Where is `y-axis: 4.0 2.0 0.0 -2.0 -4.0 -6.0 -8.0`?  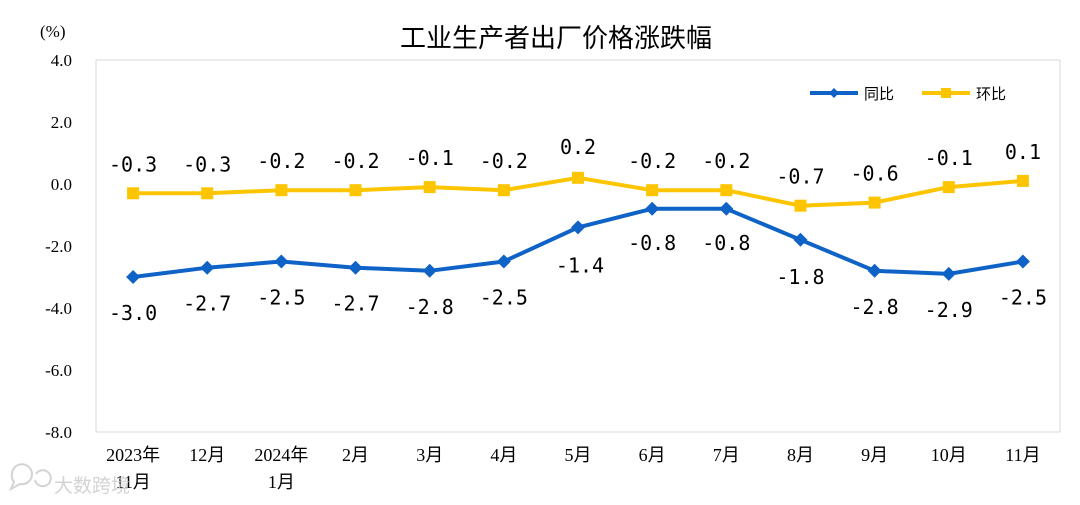 y-axis: 4.0 2.0 0.0 -2.0 -4.0 -6.0 -8.0 is located at coordinates (58, 246).